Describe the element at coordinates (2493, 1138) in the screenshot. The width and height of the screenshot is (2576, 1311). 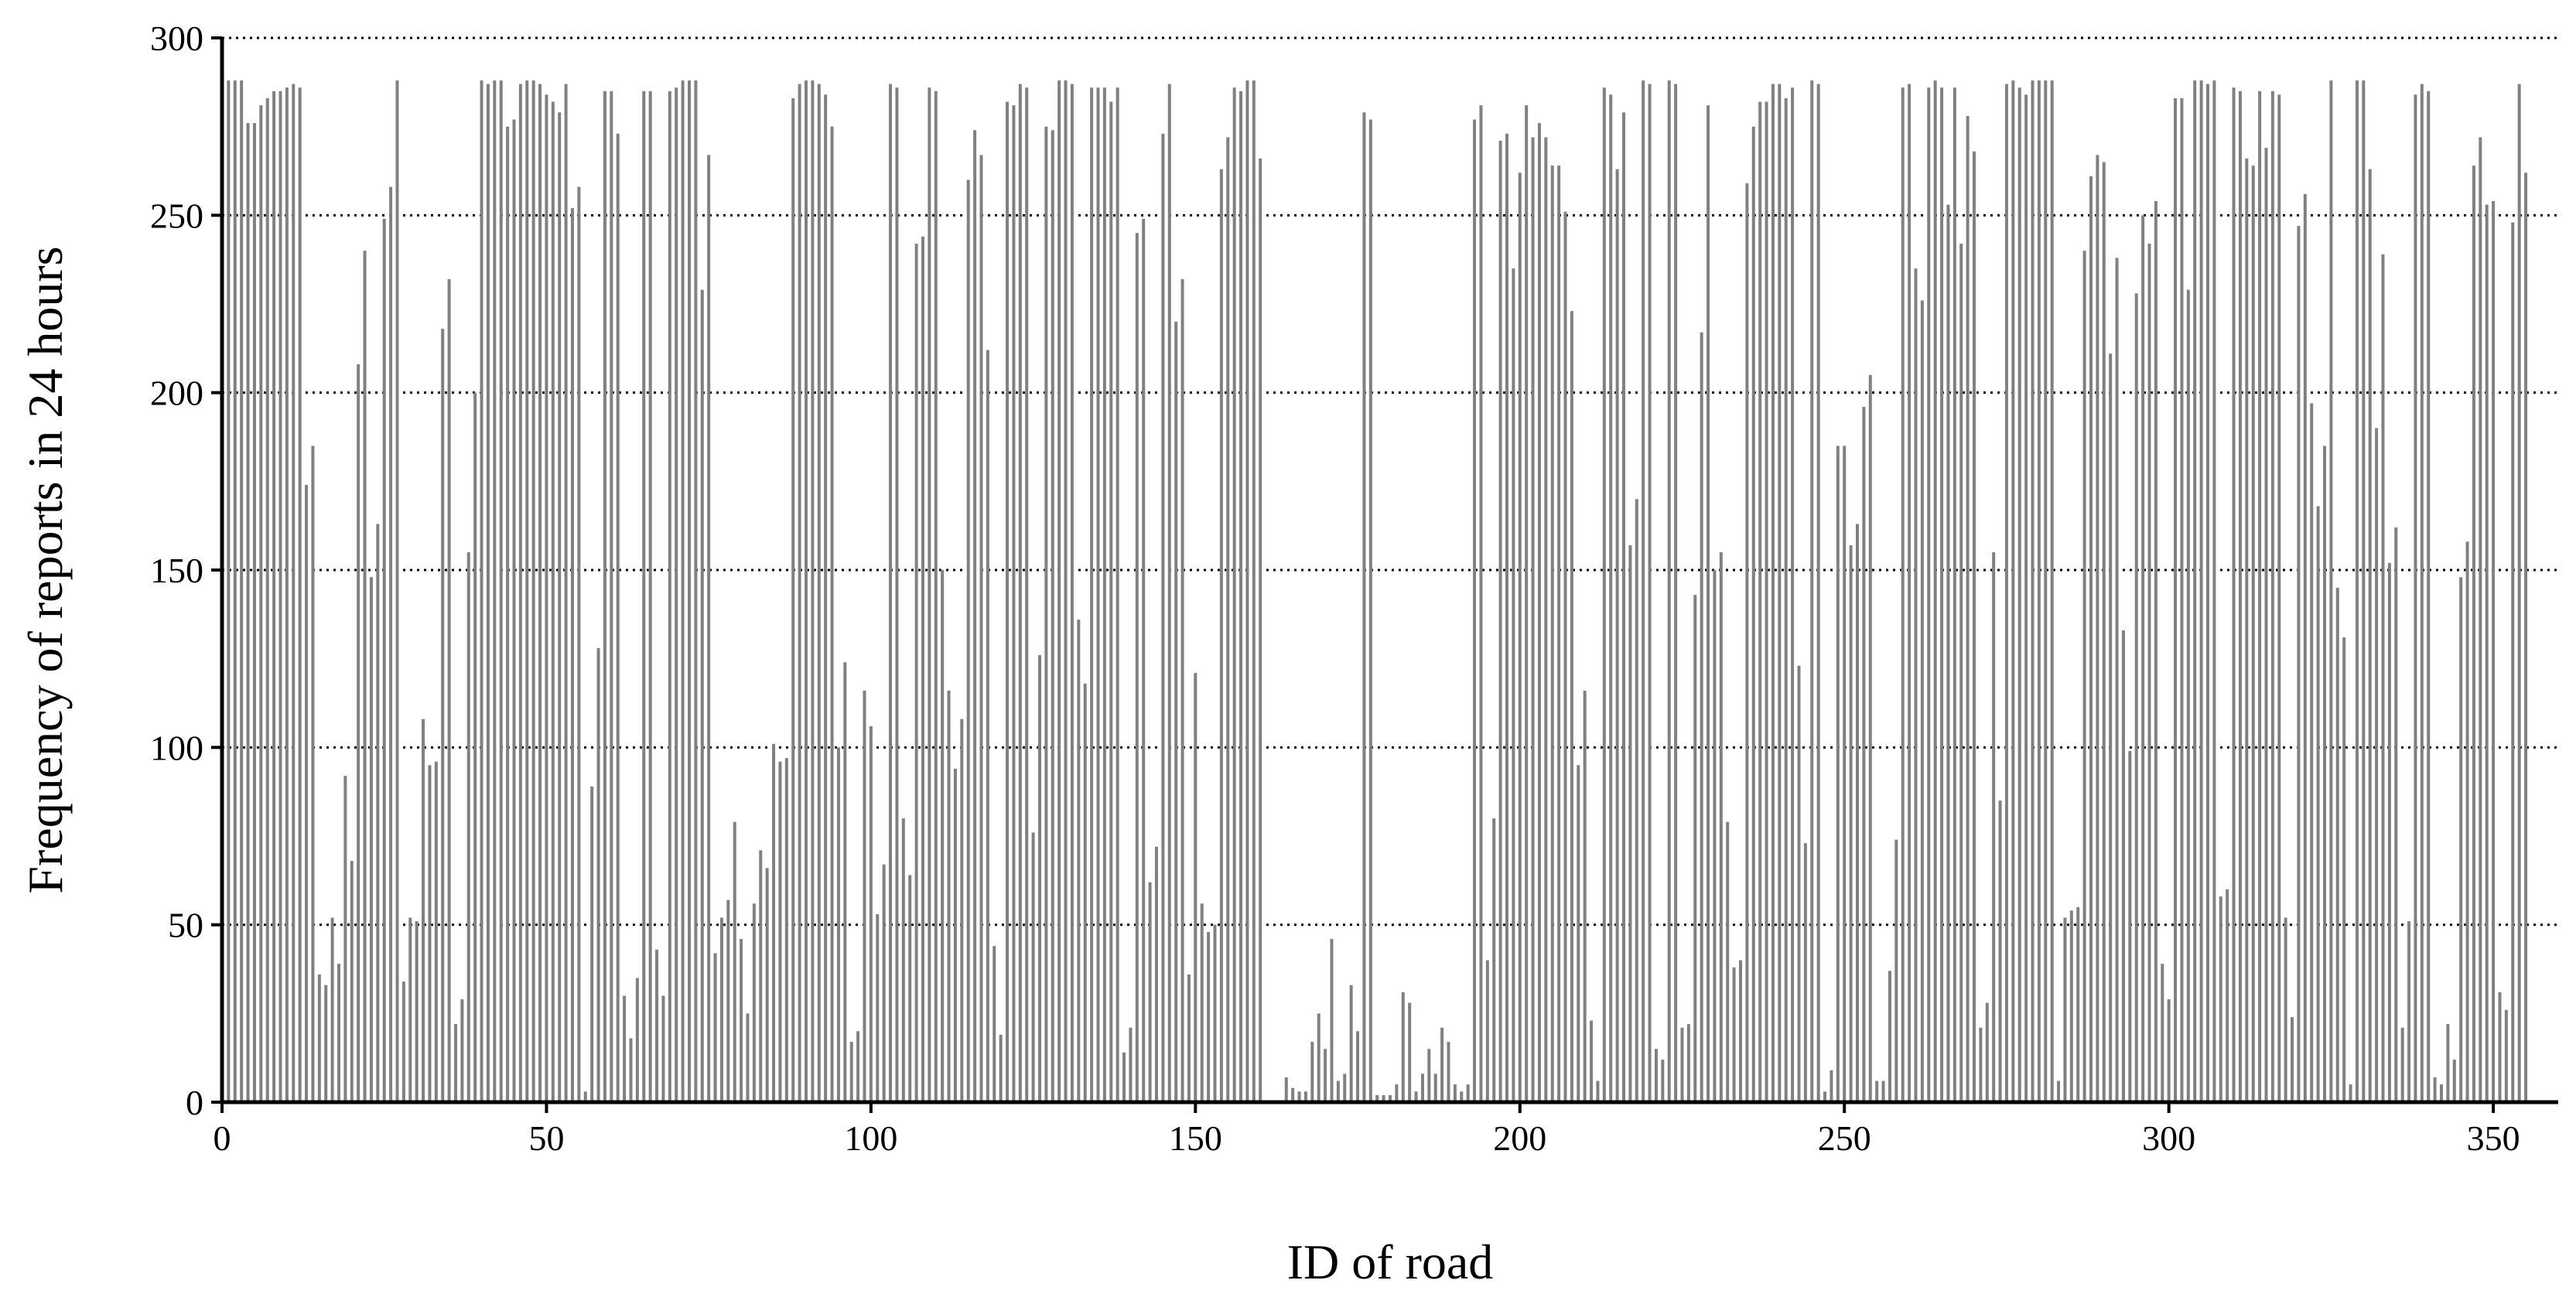
I see `x-tick-label: 350` at that location.